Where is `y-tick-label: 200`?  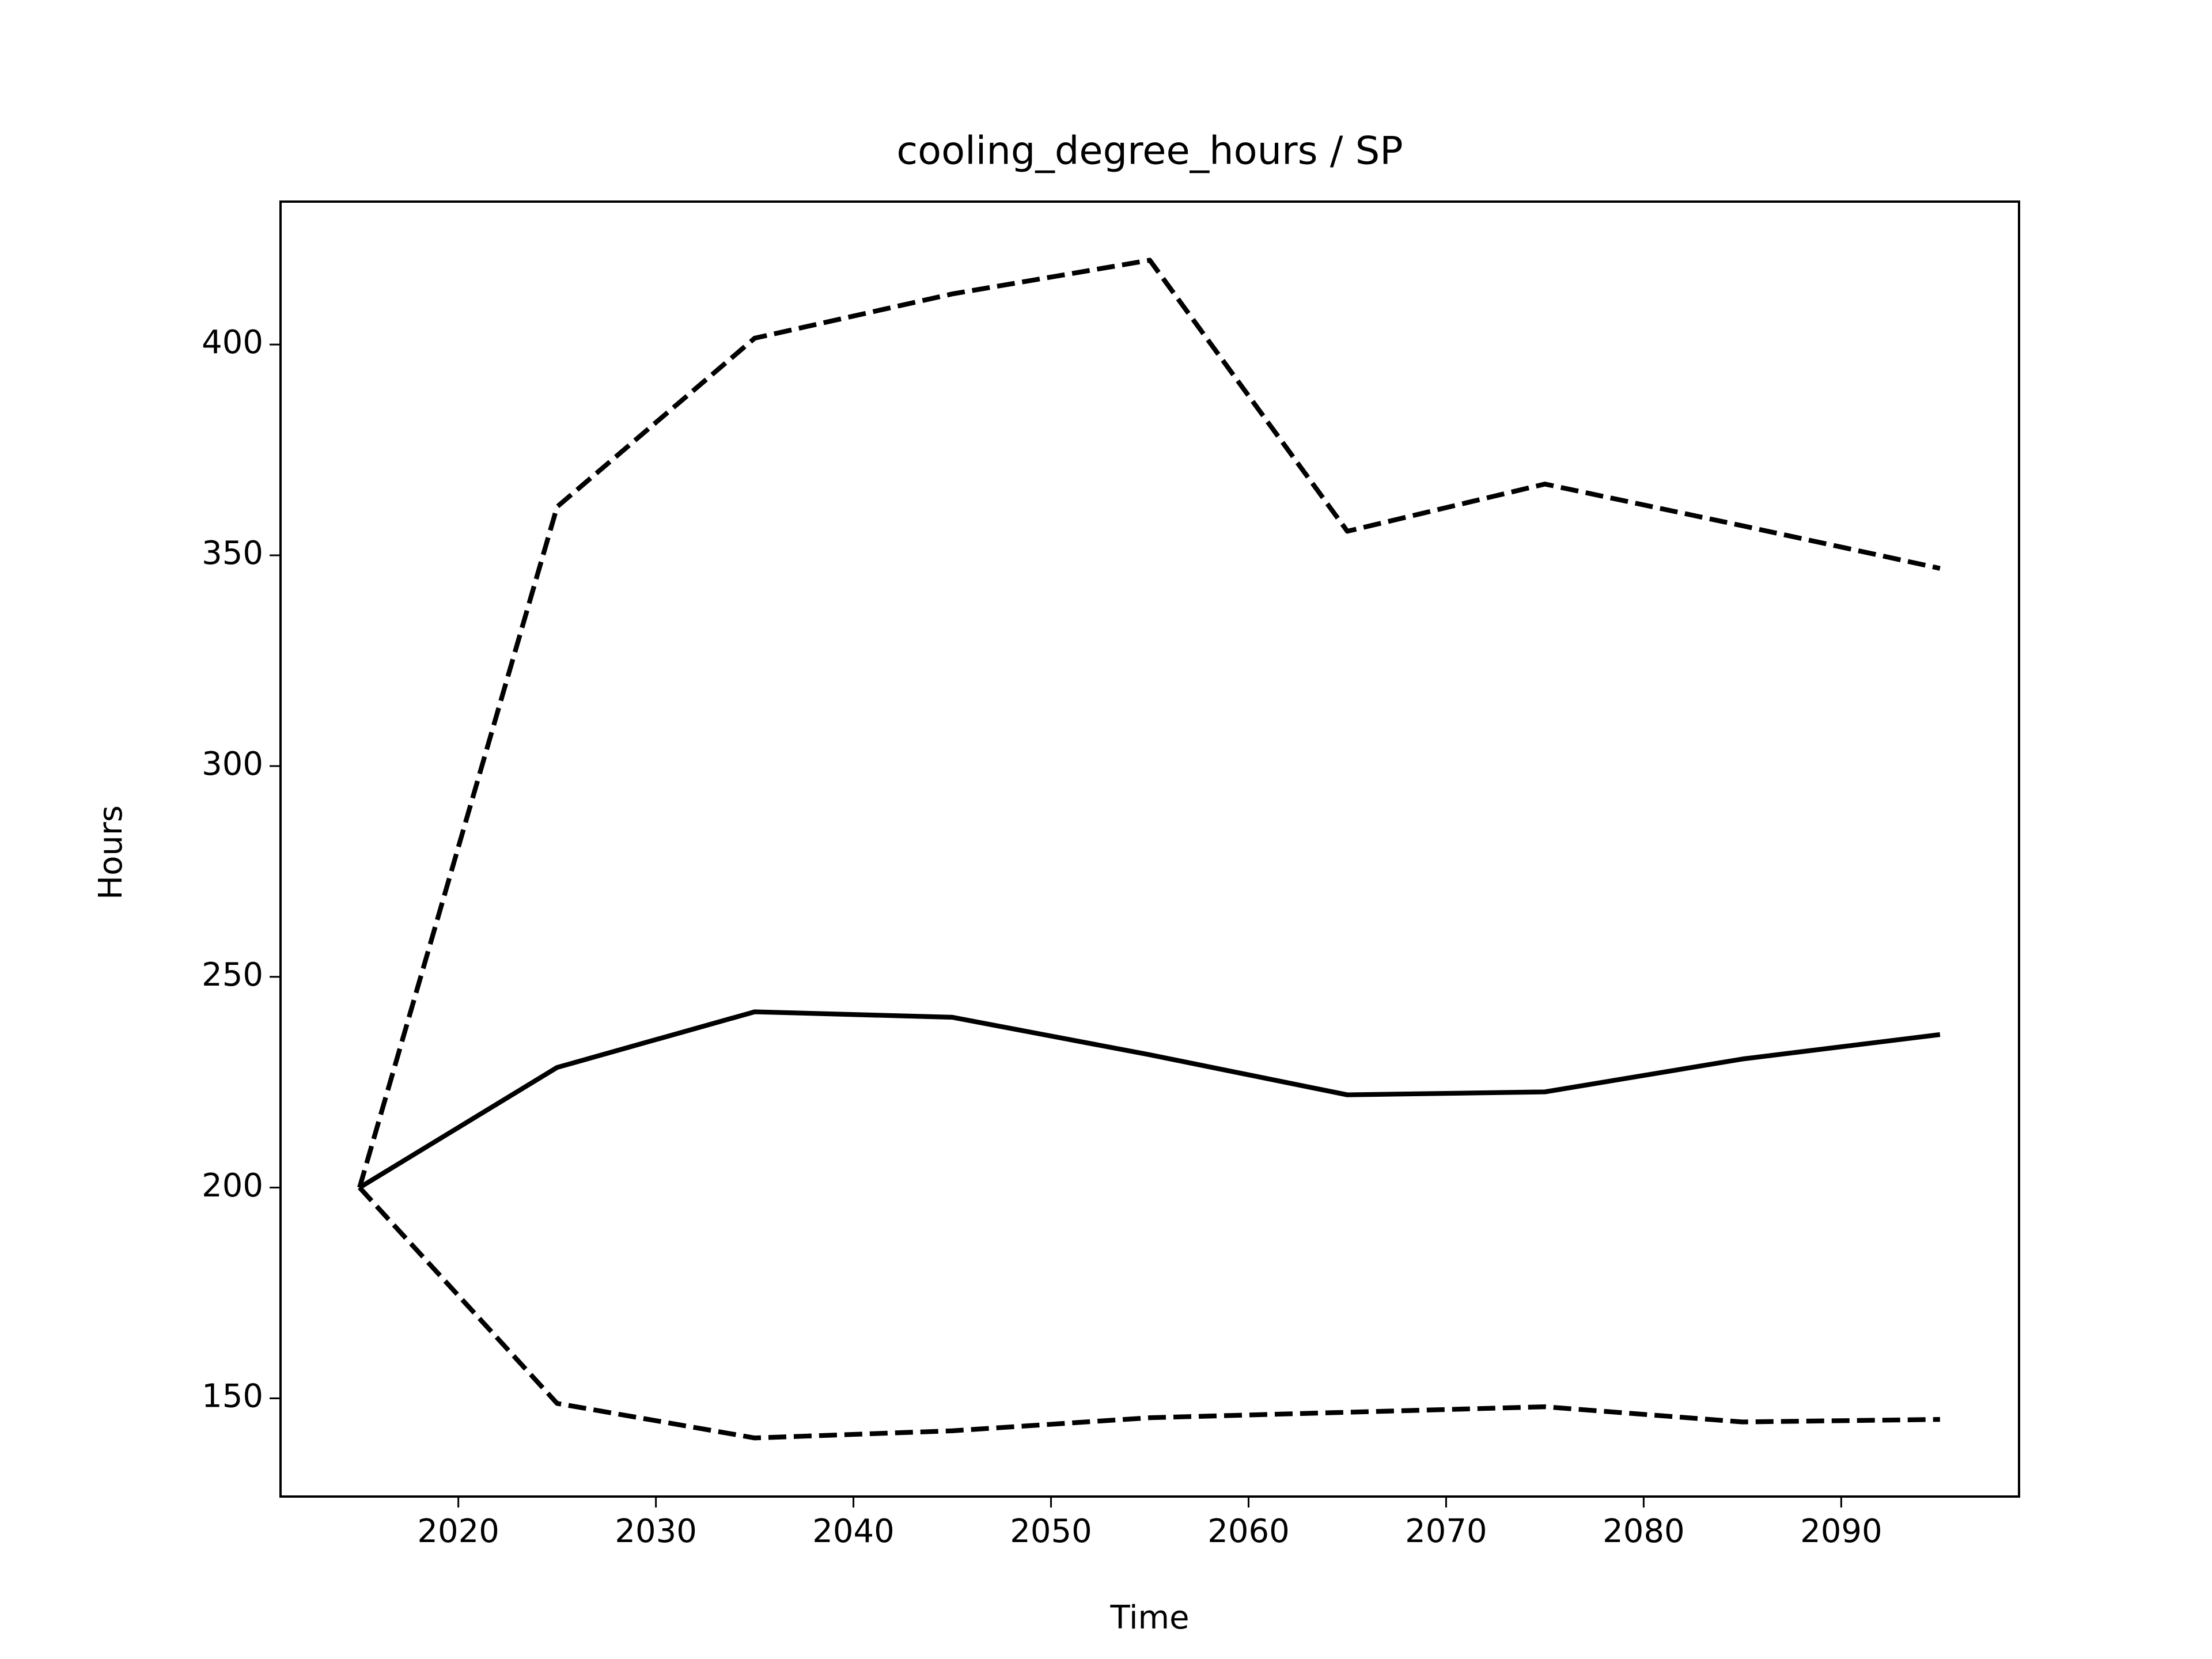
y-tick-label: 200 is located at coordinates (232, 1186).